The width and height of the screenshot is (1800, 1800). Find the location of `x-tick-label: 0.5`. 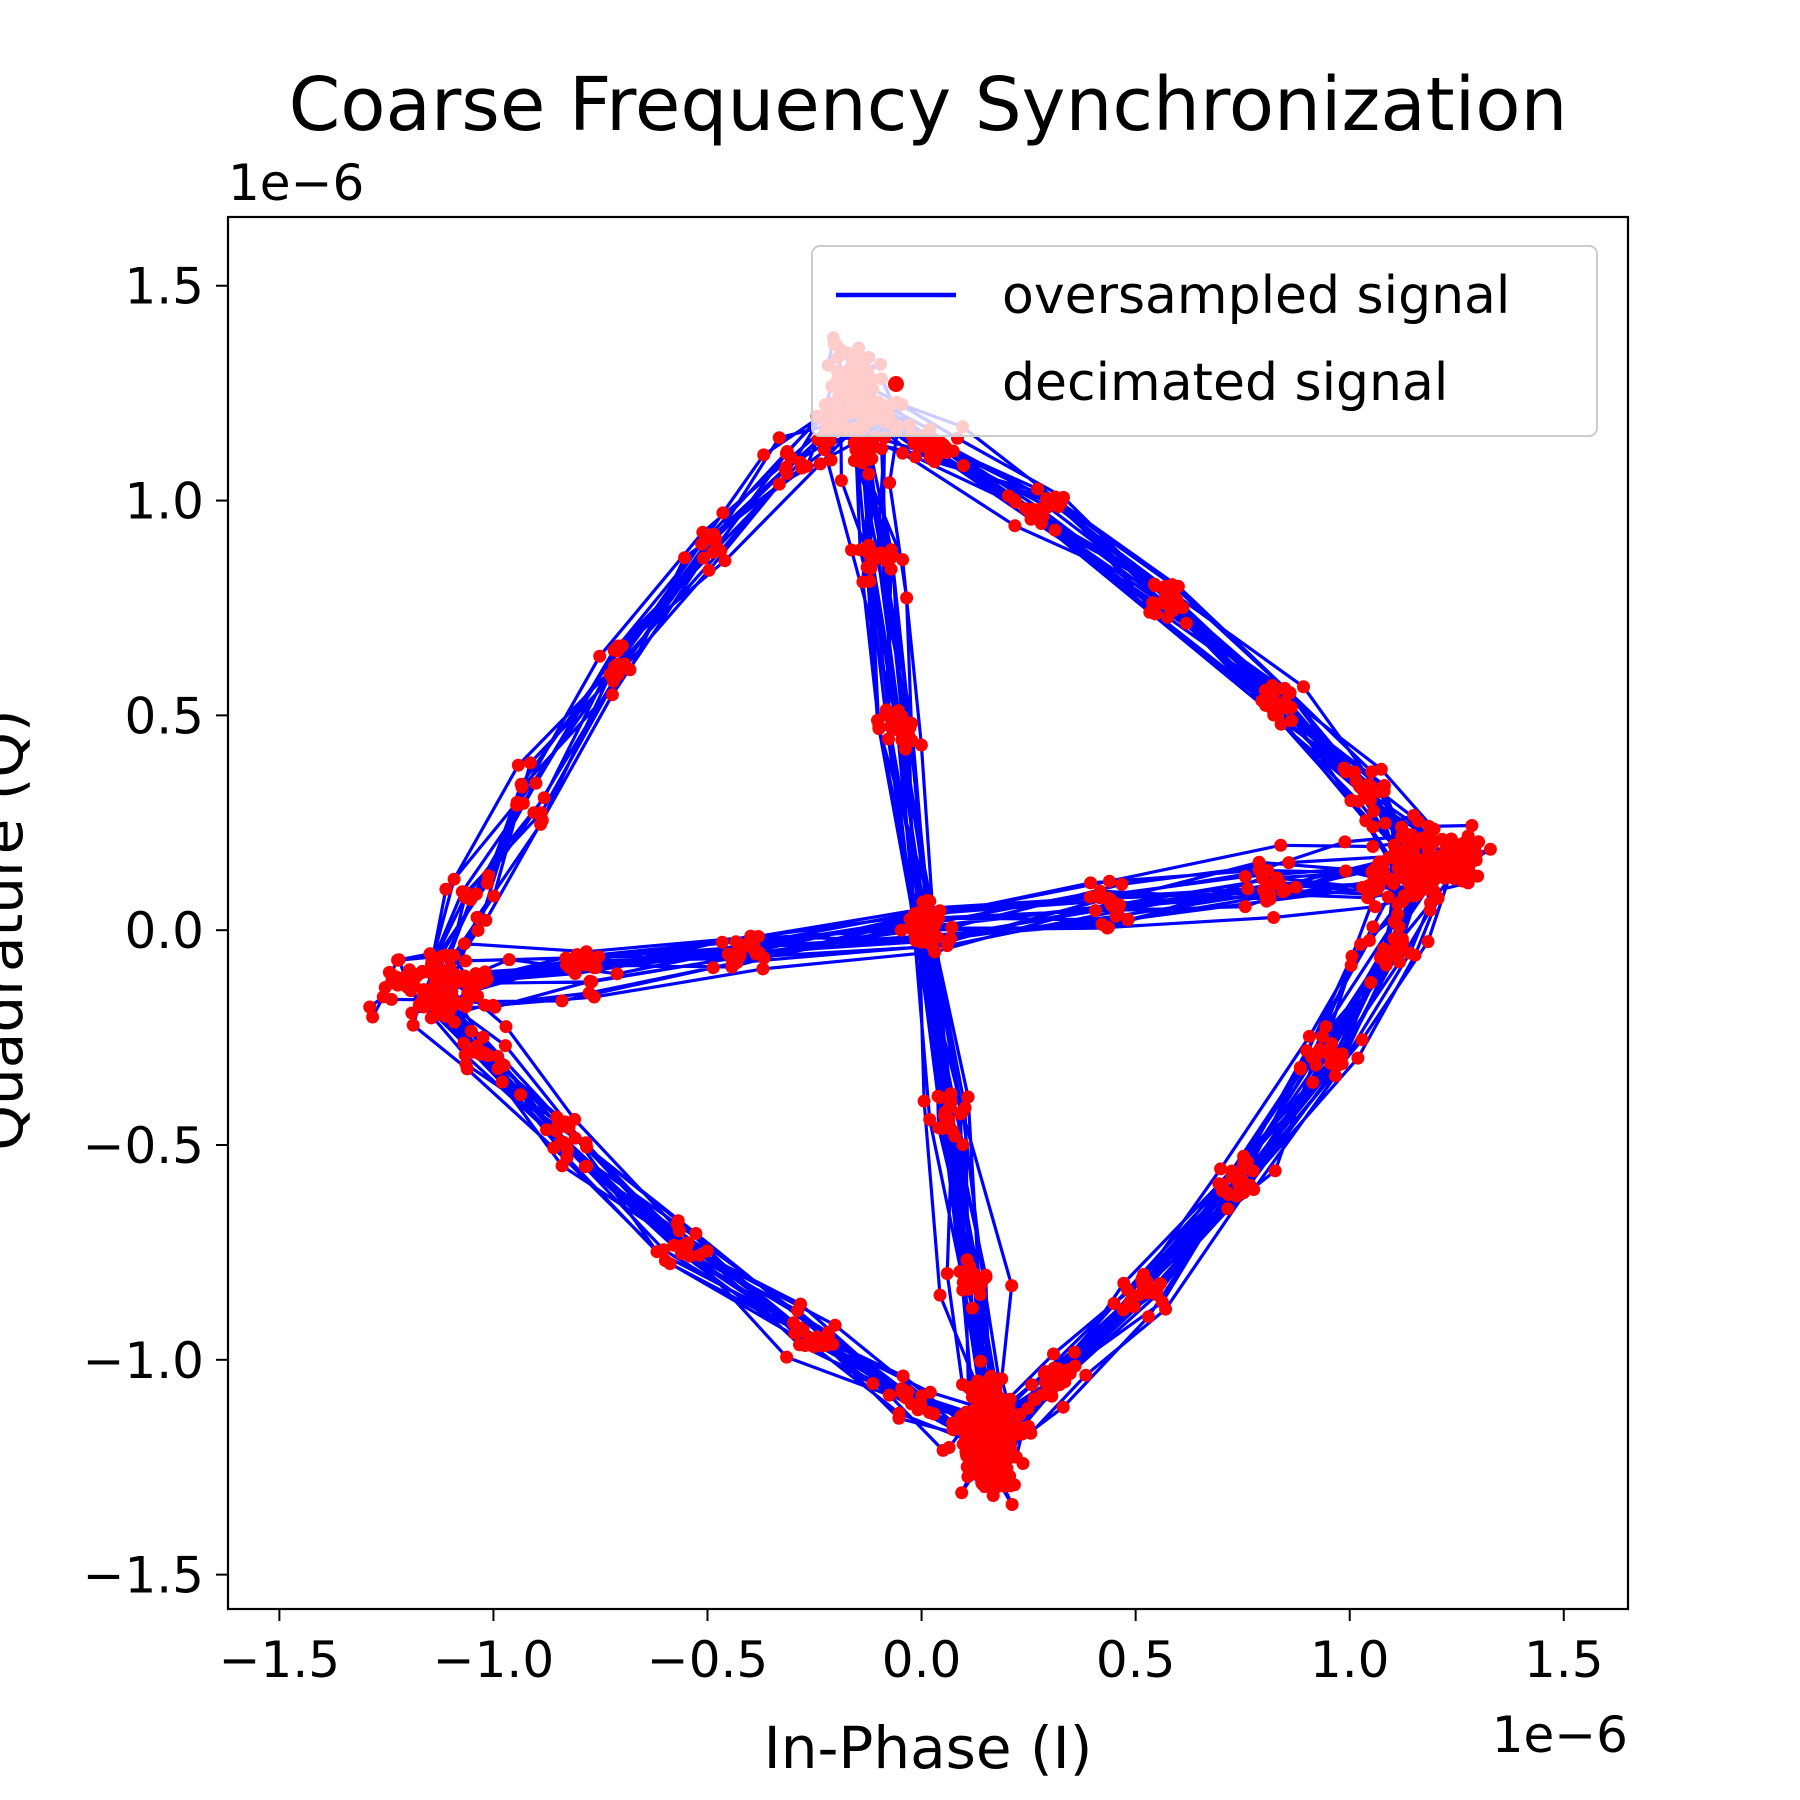

x-tick-label: 0.5 is located at coordinates (1136, 1660).